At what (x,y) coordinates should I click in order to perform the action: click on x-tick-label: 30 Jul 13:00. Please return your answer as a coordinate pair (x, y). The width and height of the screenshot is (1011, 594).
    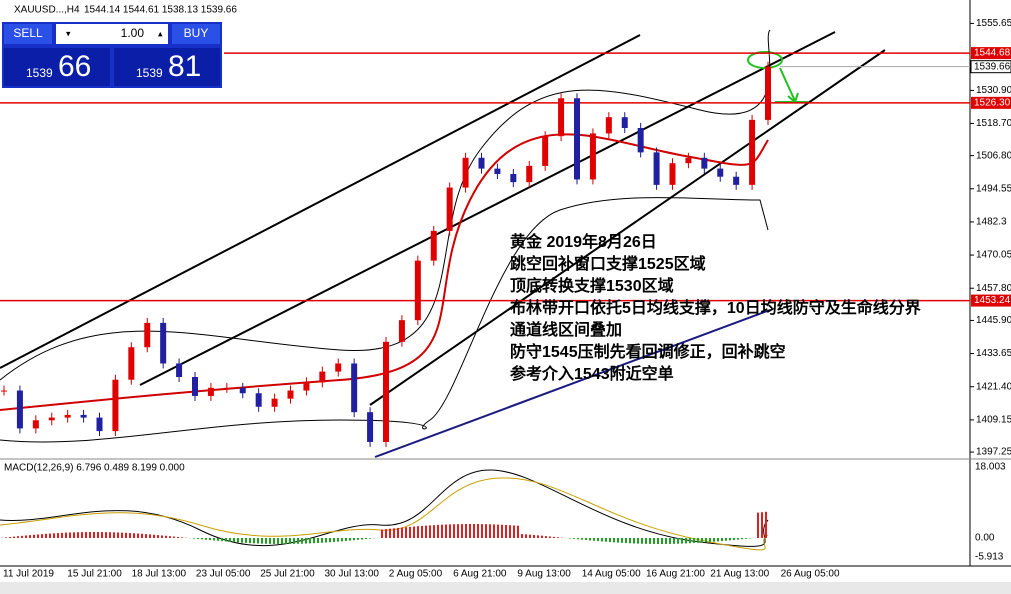
    Looking at the image, I should click on (352, 574).